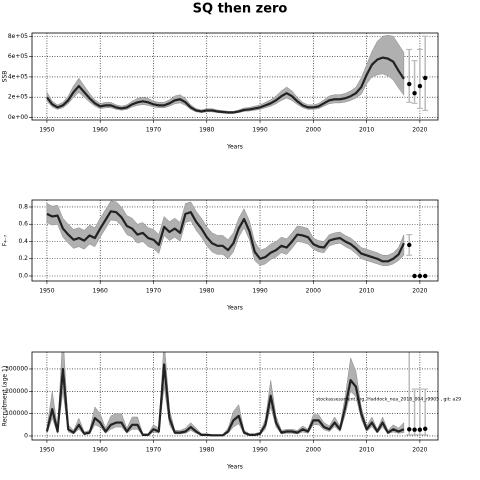 This screenshot has width=480, height=480. Describe the element at coordinates (5, 240) in the screenshot. I see `y-axis-label: F₄₋₇` at that location.